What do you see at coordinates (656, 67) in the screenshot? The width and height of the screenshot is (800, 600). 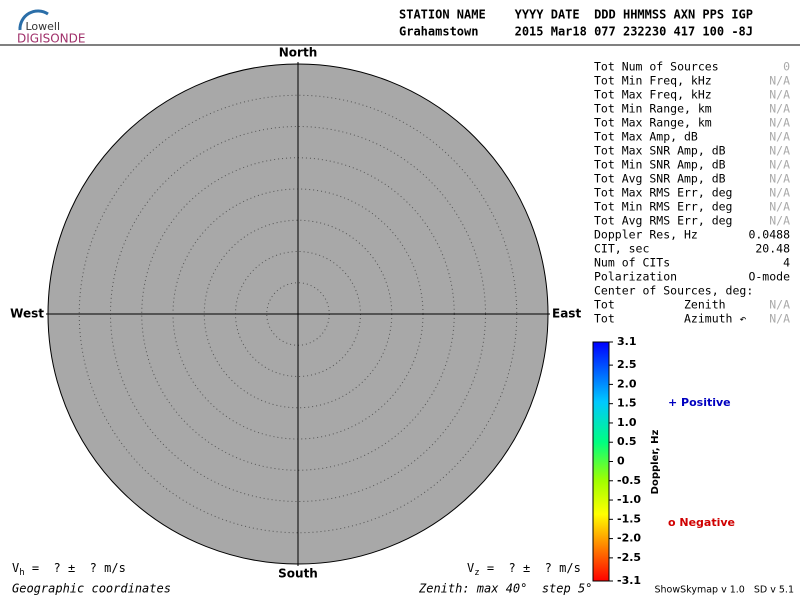 I see `stat-label: Tot Num of Sources` at bounding box center [656, 67].